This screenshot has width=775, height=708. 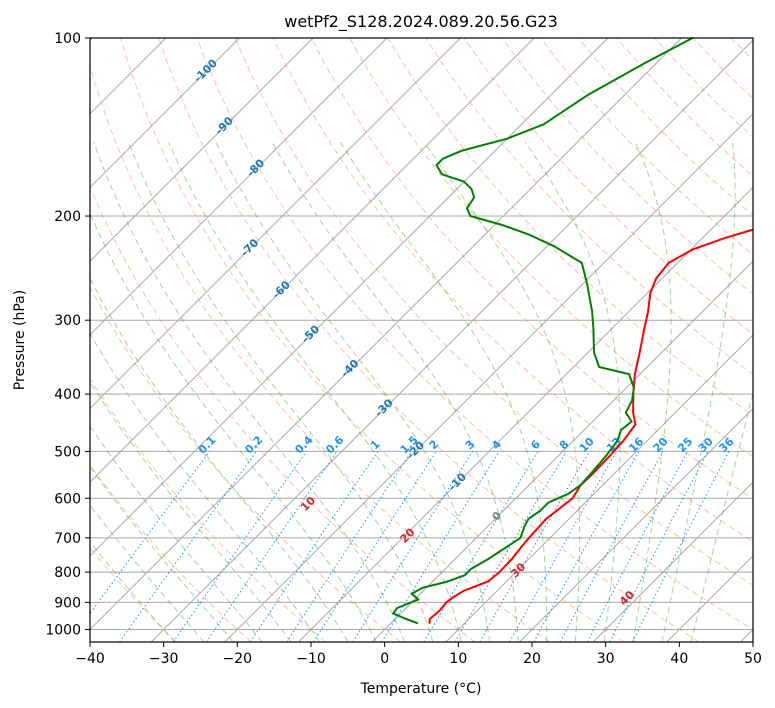 What do you see at coordinates (310, 333) in the screenshot?
I see `isotherm-label: -50` at bounding box center [310, 333].